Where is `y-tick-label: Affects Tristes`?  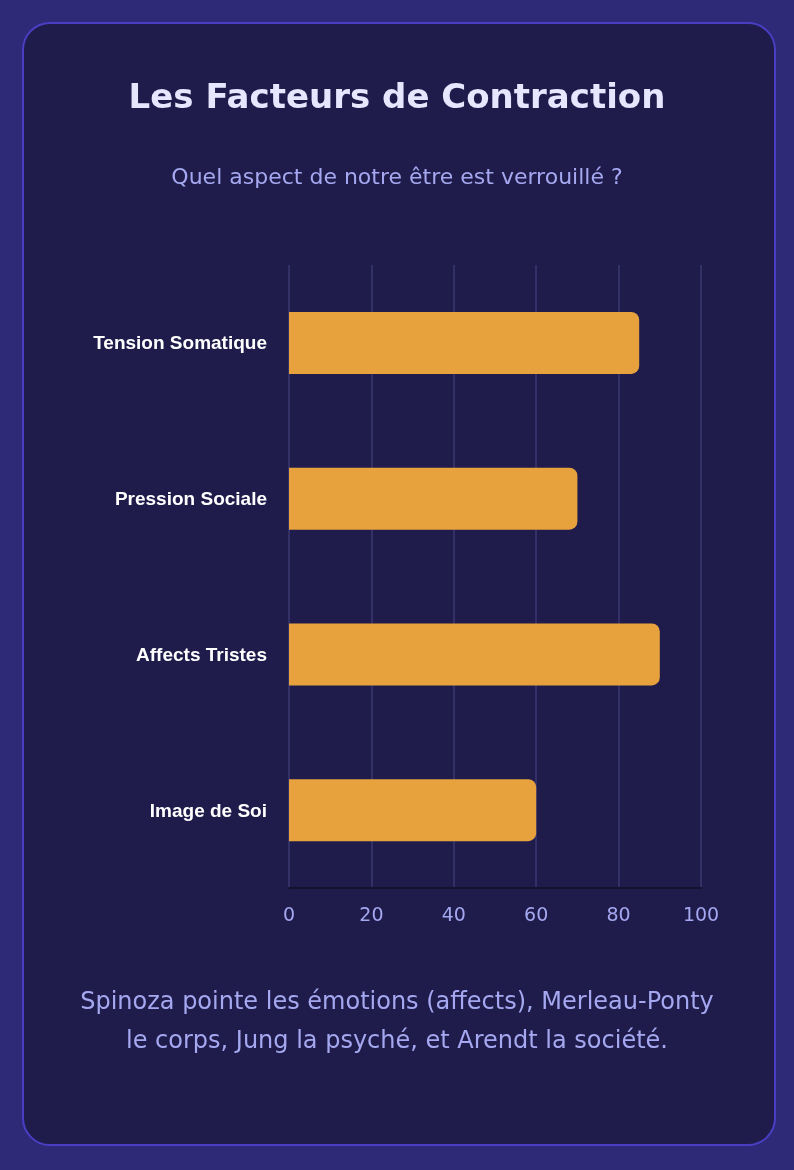
y-tick-label: Affects Tristes is located at coordinates (201, 654).